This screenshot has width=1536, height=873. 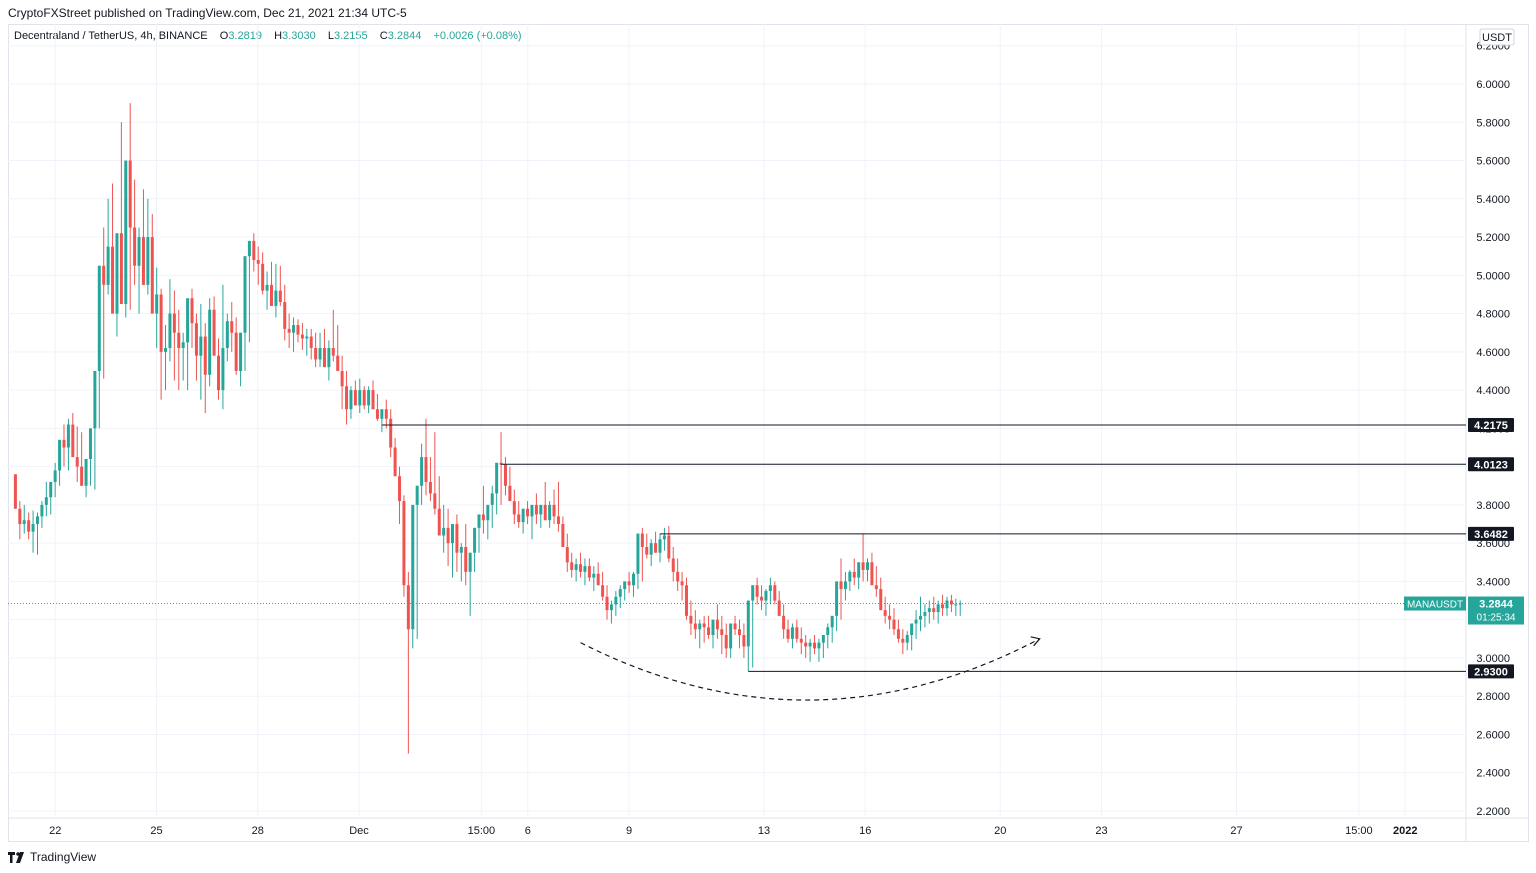 I want to click on tradingview-brand: TradingView, so click(x=52, y=857).